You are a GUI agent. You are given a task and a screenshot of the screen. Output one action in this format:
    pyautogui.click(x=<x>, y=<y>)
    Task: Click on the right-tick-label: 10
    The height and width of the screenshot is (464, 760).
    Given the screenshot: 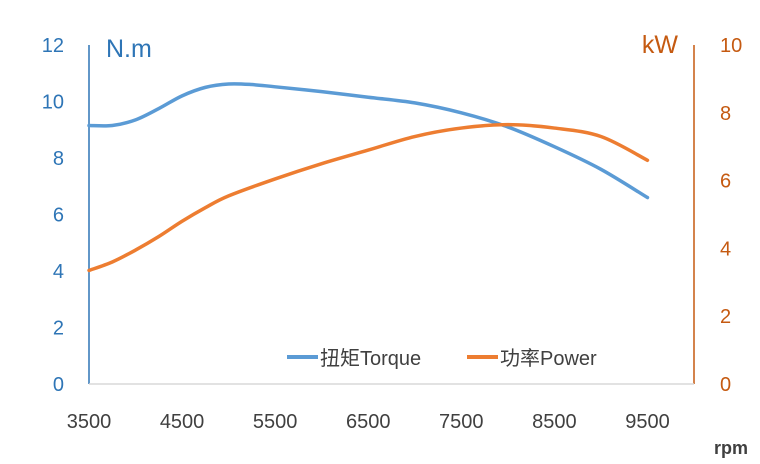 What is the action you would take?
    pyautogui.click(x=731, y=46)
    